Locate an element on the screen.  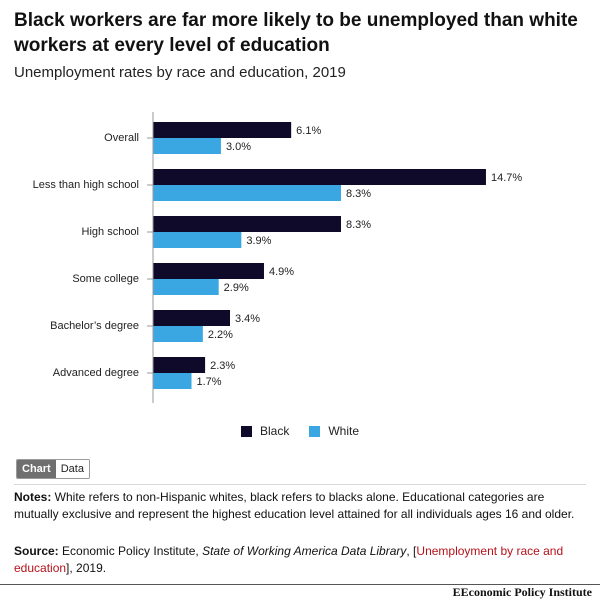
footer-text: Economic Policy Institute is located at coordinates (526, 592).